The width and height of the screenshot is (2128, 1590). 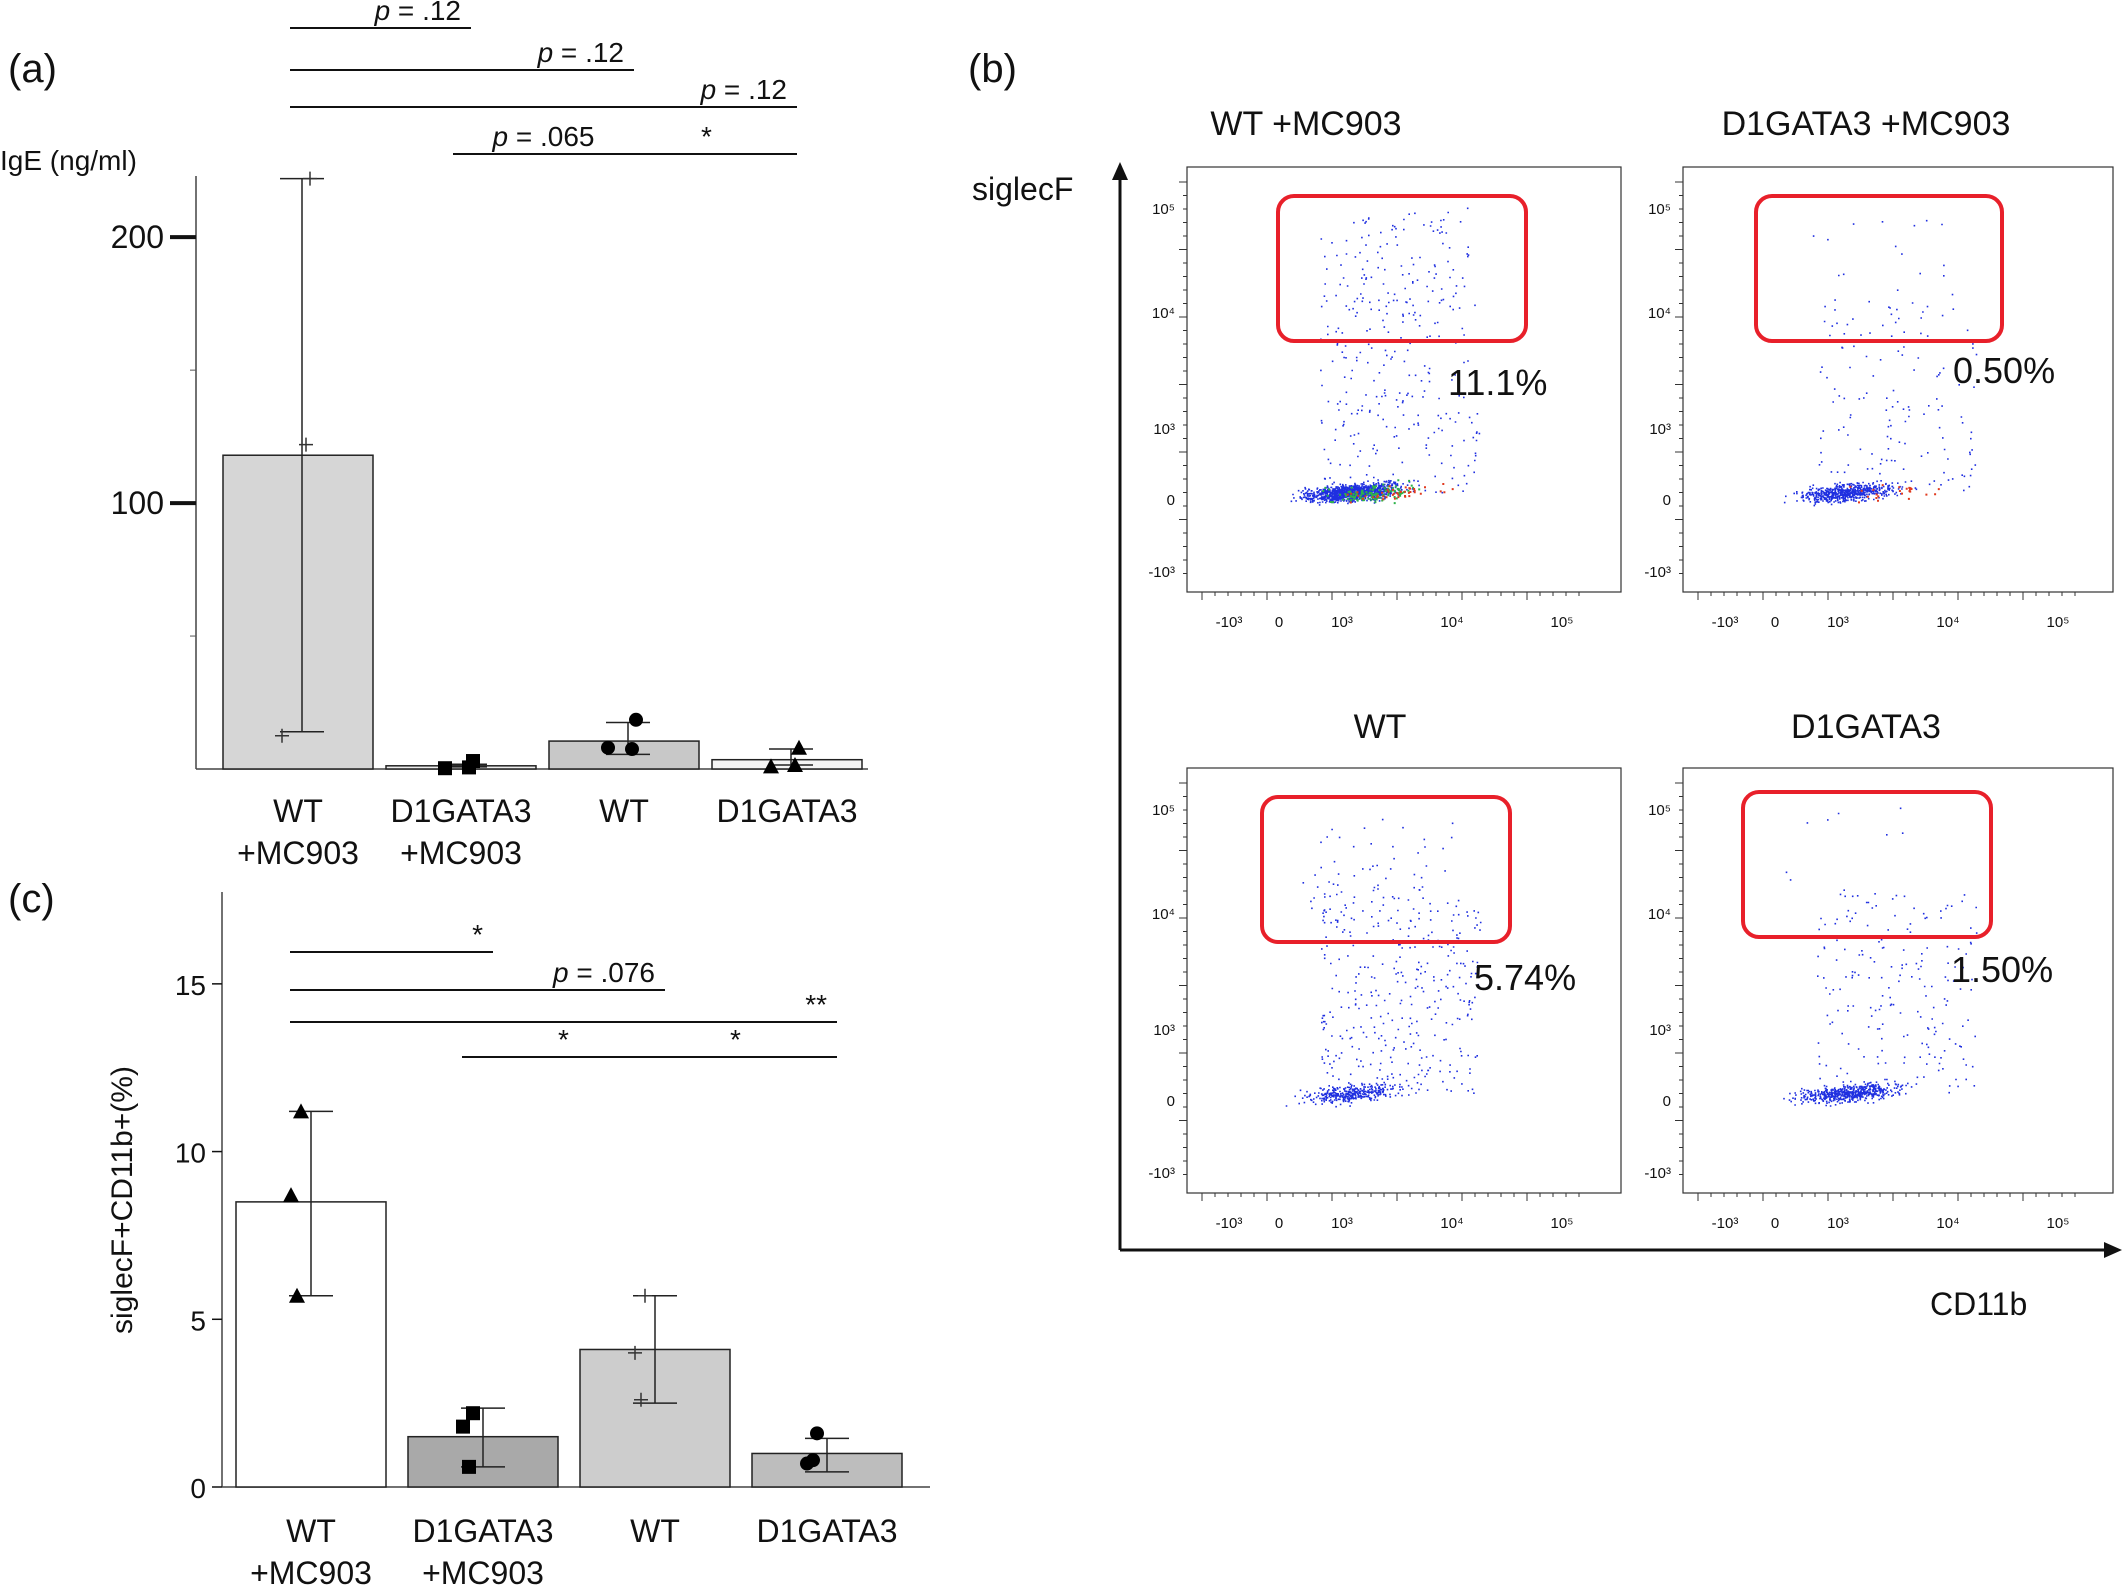 I want to click on y-axis-label-c: siglecF+CD11b+(%), so click(x=122, y=1200).